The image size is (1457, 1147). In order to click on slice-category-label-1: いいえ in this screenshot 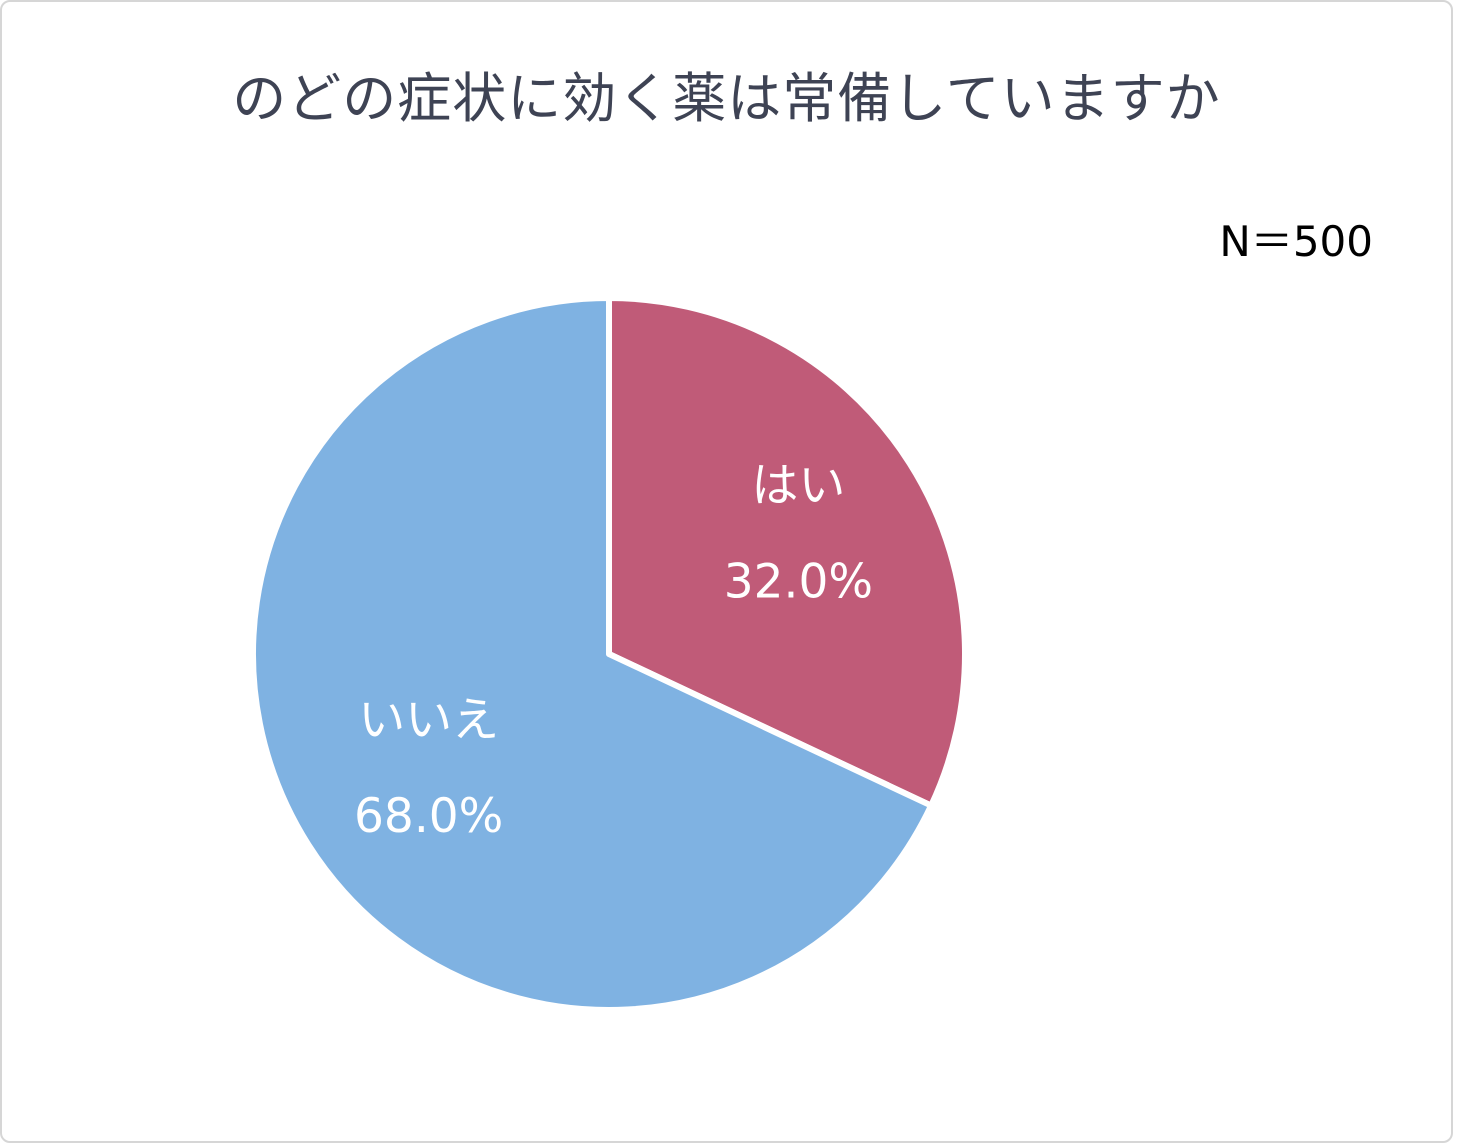, I will do `click(428, 720)`.